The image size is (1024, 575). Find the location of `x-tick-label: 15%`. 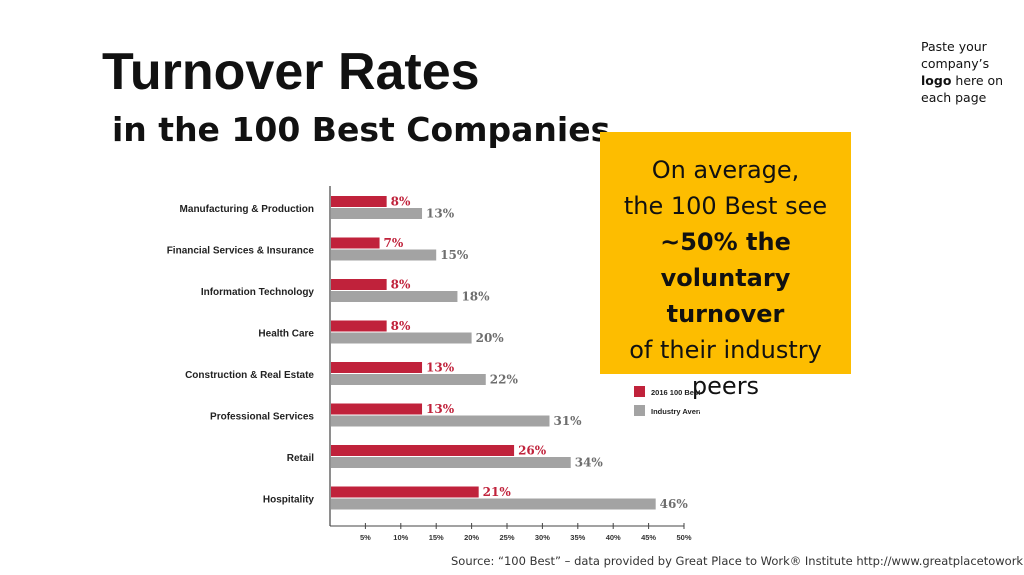

x-tick-label: 15% is located at coordinates (436, 537).